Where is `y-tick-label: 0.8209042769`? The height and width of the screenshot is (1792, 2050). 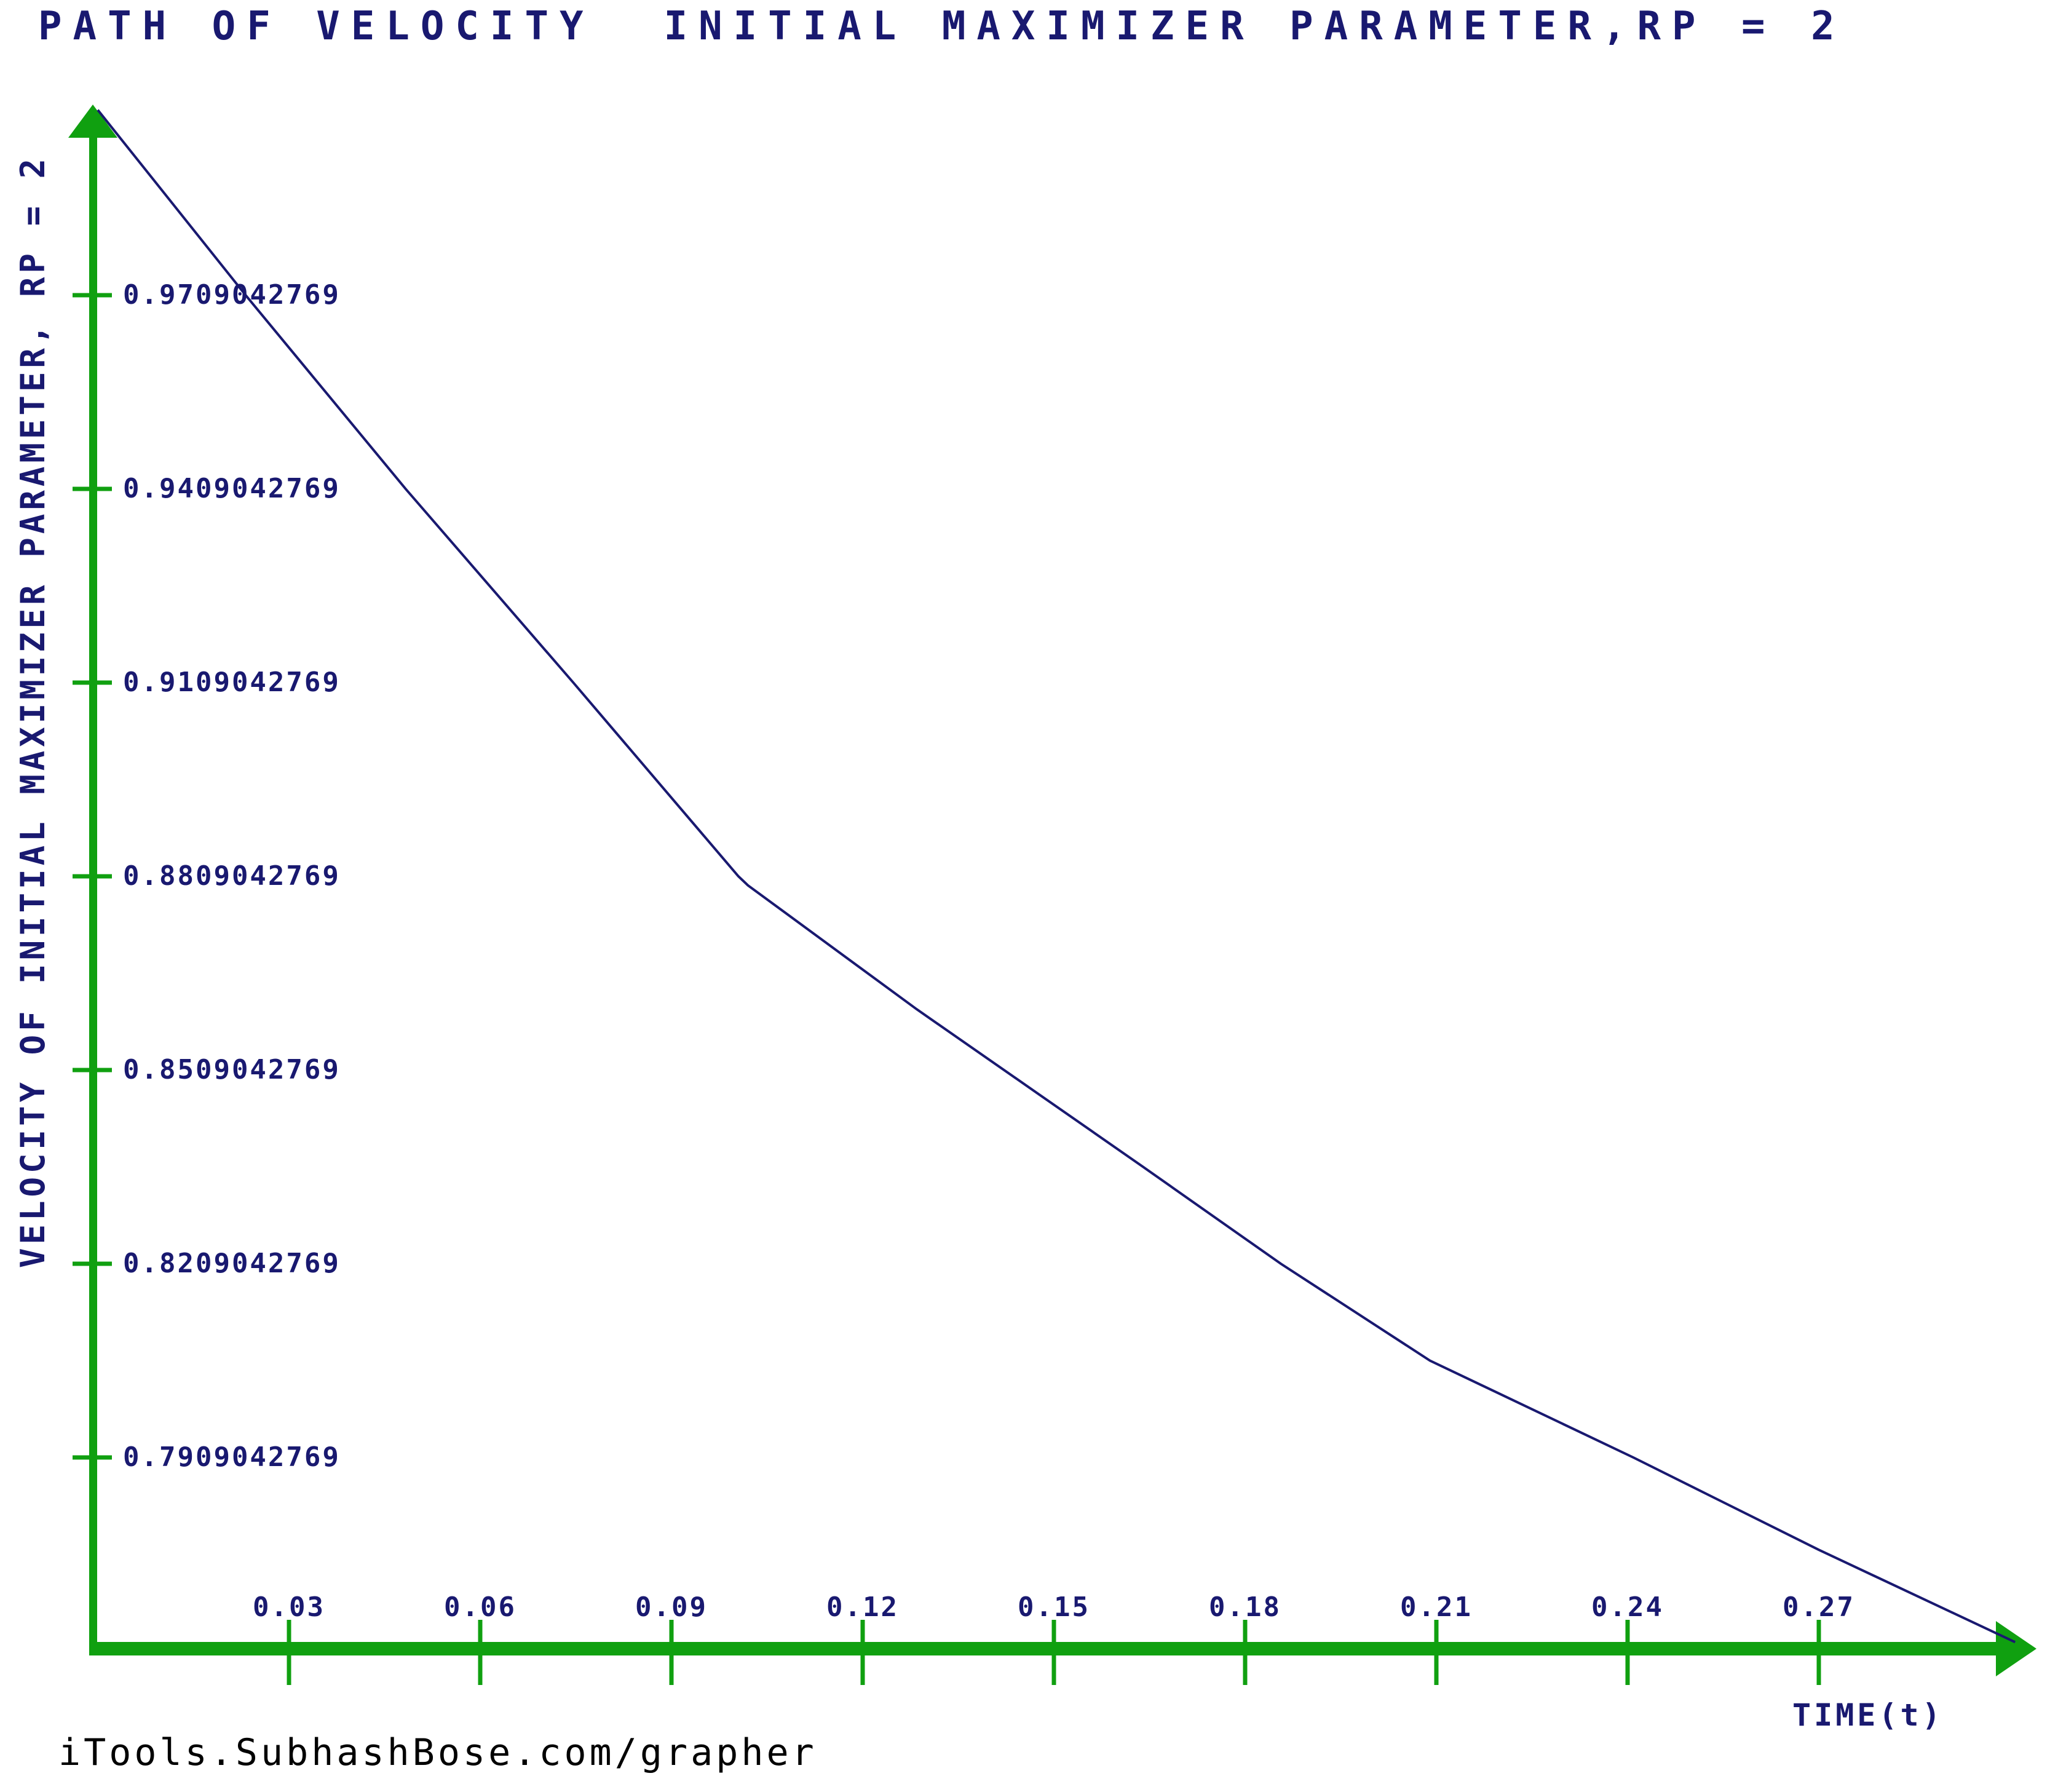
y-tick-label: 0.8209042769 is located at coordinates (232, 1263).